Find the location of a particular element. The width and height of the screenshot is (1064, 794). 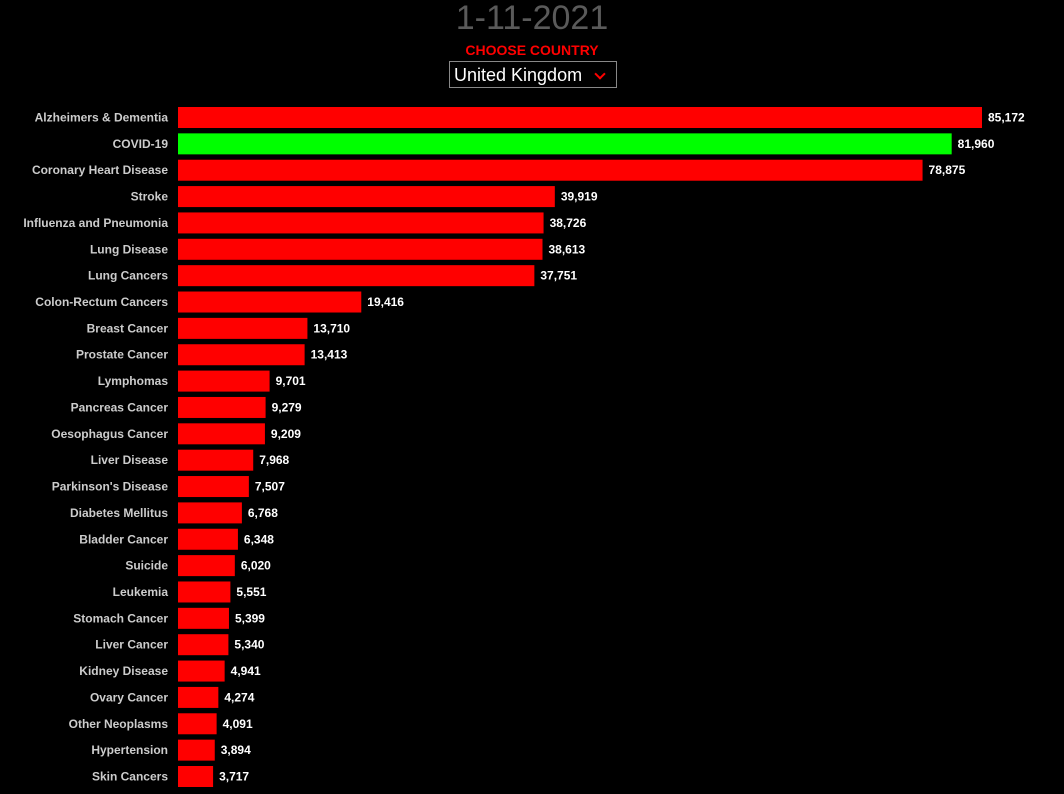

value-label: 9,701 is located at coordinates (291, 381).